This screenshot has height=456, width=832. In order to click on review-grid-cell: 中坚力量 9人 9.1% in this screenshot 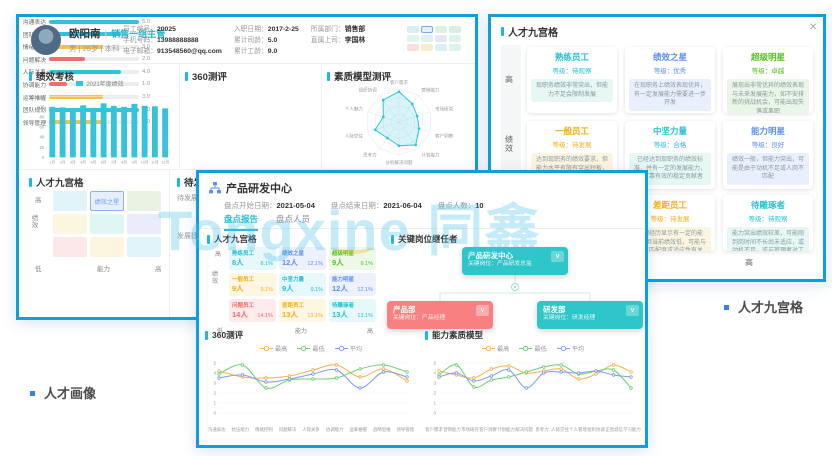, I will do `click(302, 284)`.